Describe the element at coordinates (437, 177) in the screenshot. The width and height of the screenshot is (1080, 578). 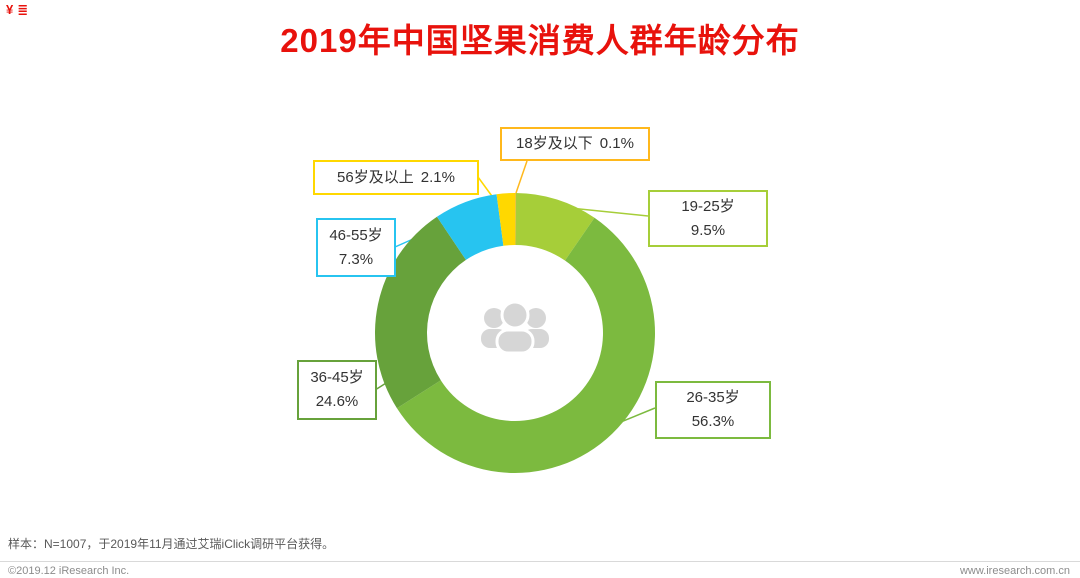
I see `segment-value: 2.1%` at that location.